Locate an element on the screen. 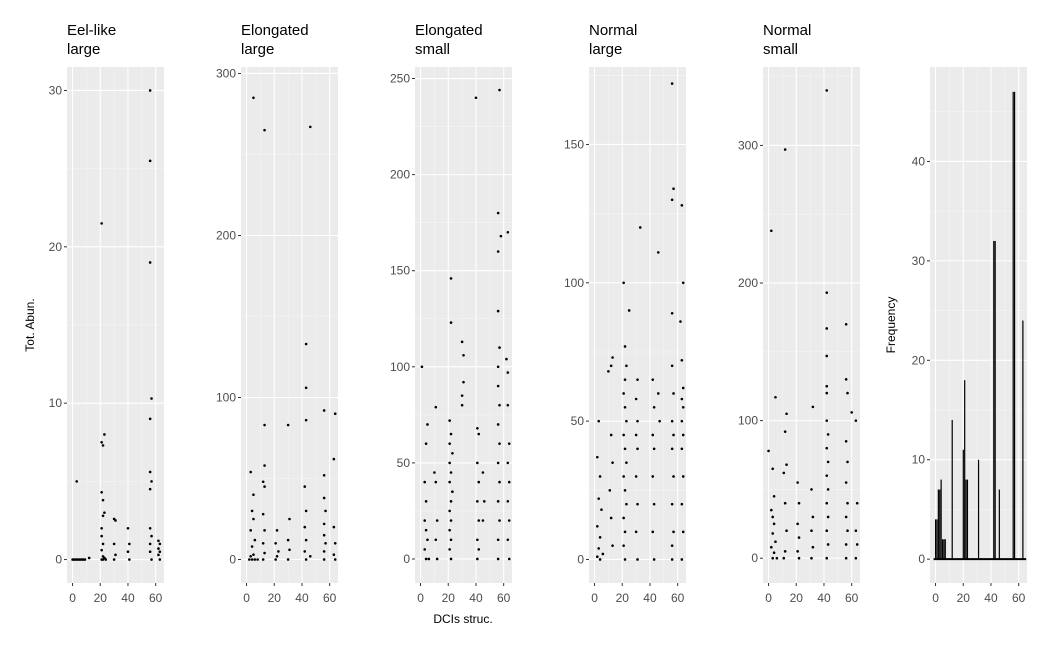 The height and width of the screenshot is (648, 1050). y-tick-label: 30 is located at coordinates (919, 261).